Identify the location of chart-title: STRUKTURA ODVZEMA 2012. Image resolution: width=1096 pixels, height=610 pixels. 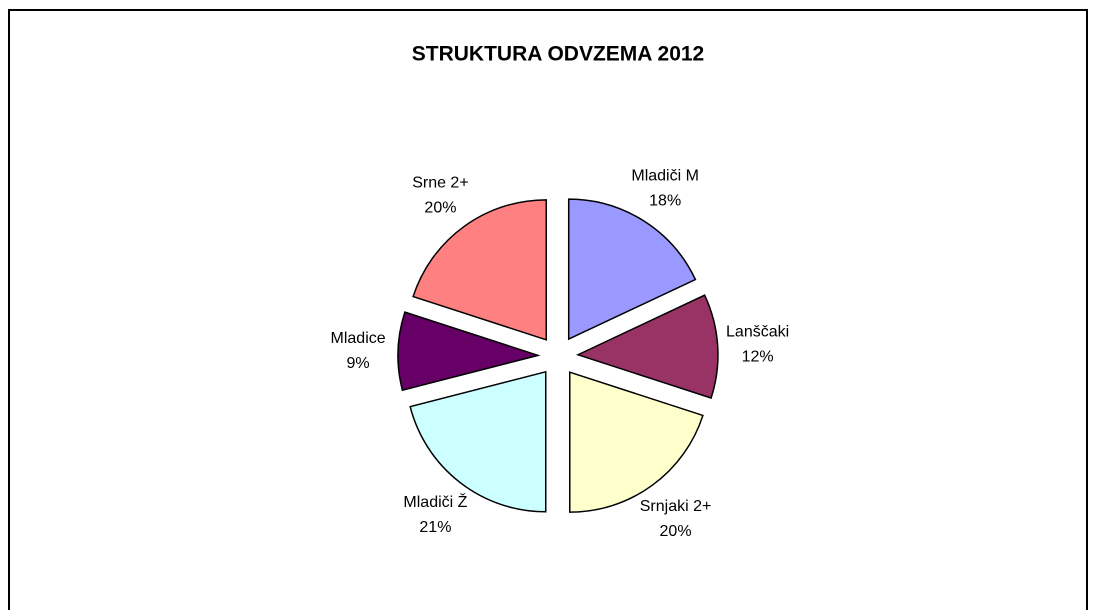
(558, 54).